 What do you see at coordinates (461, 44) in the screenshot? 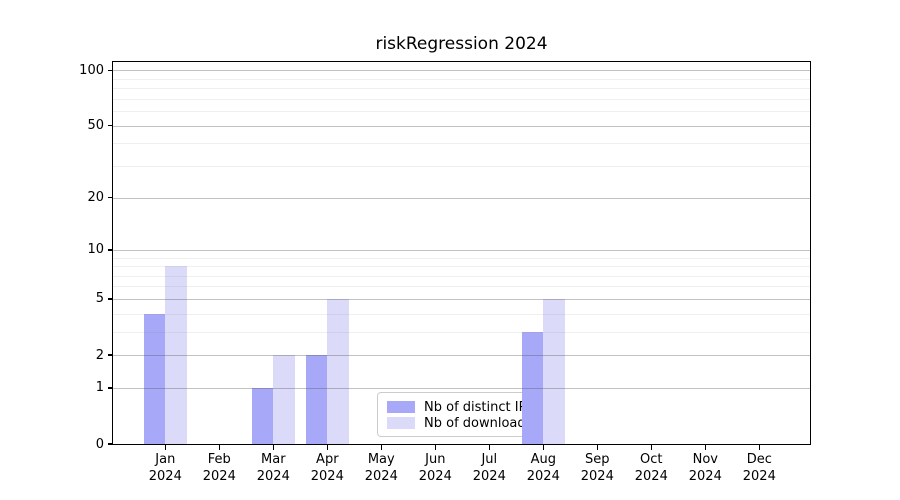
I see `chart-title: riskRegression 2024` at bounding box center [461, 44].